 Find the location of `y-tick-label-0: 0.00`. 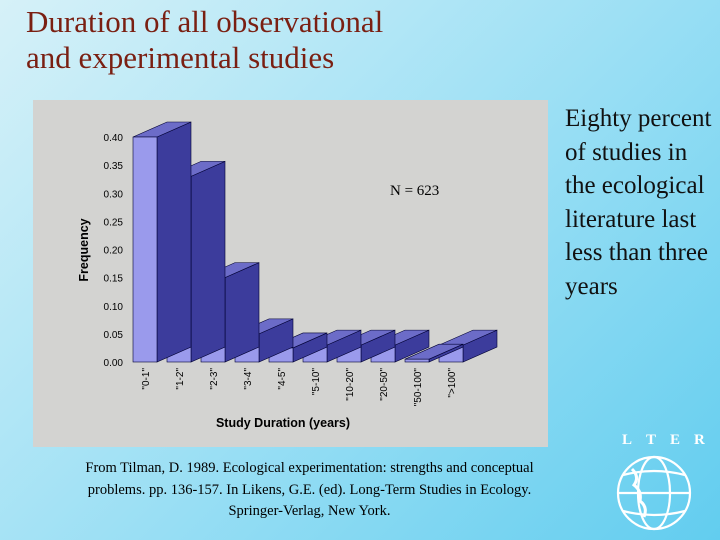

y-tick-label-0: 0.00 is located at coordinates (114, 363).